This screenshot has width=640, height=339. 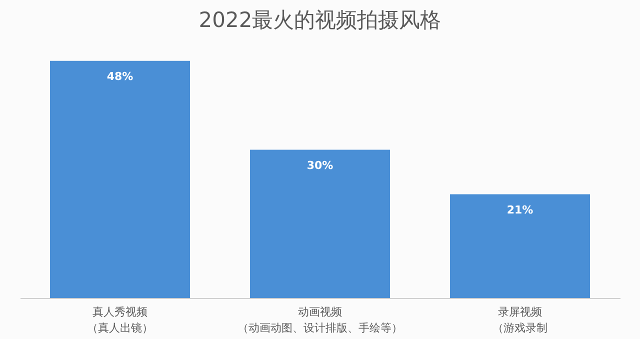 I want to click on x-tick-label: 录屏视频（游戏录制, so click(x=520, y=320).